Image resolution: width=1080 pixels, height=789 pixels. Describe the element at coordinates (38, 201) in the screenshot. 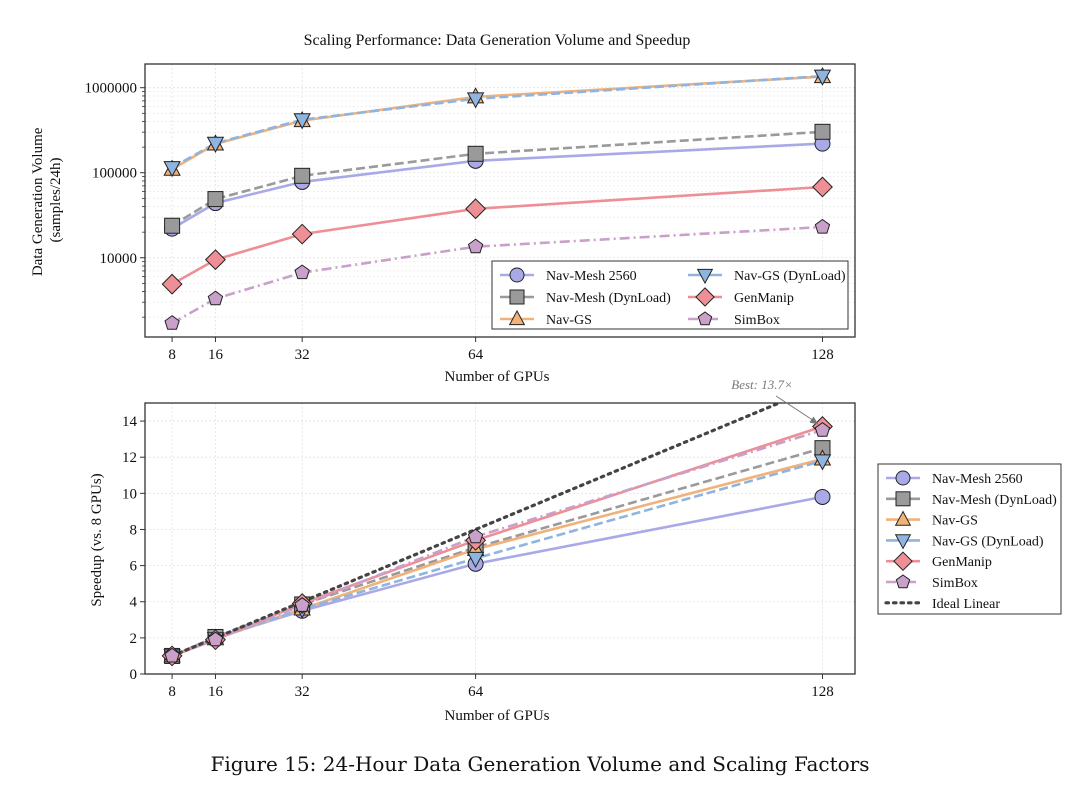

I see `volume-y-axis-label-line1: Data Generation Volume` at that location.